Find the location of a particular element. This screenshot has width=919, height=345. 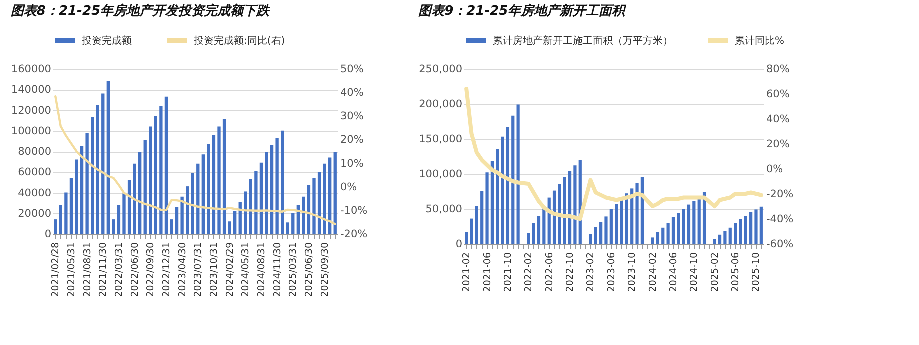

x-tick-label: 2021/02/28 is located at coordinates (56, 270).